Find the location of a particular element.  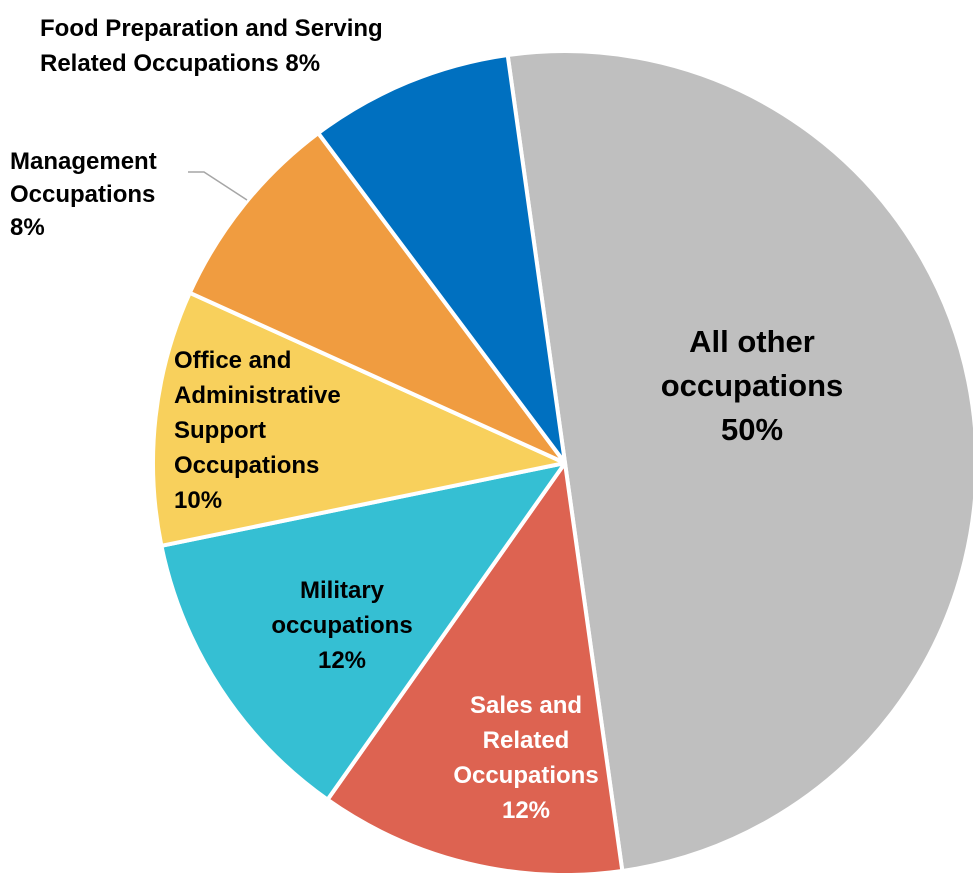

slice-label-1-line-3: 12% is located at coordinates (526, 810).